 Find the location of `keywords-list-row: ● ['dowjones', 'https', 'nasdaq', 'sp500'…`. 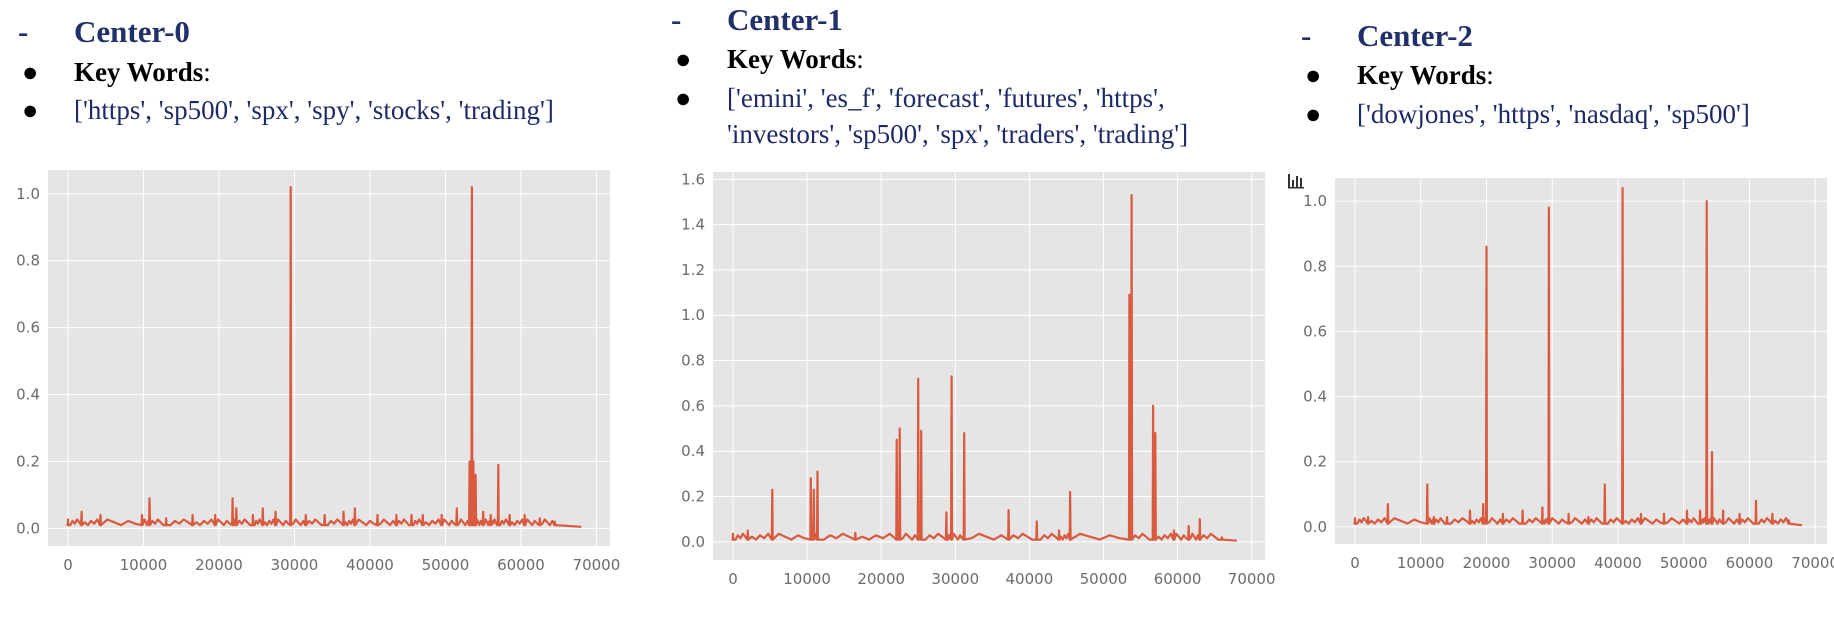

keywords-list-row: ● ['dowjones', 'https', 'nasdaq', 'sp500'… is located at coordinates (1525, 114).